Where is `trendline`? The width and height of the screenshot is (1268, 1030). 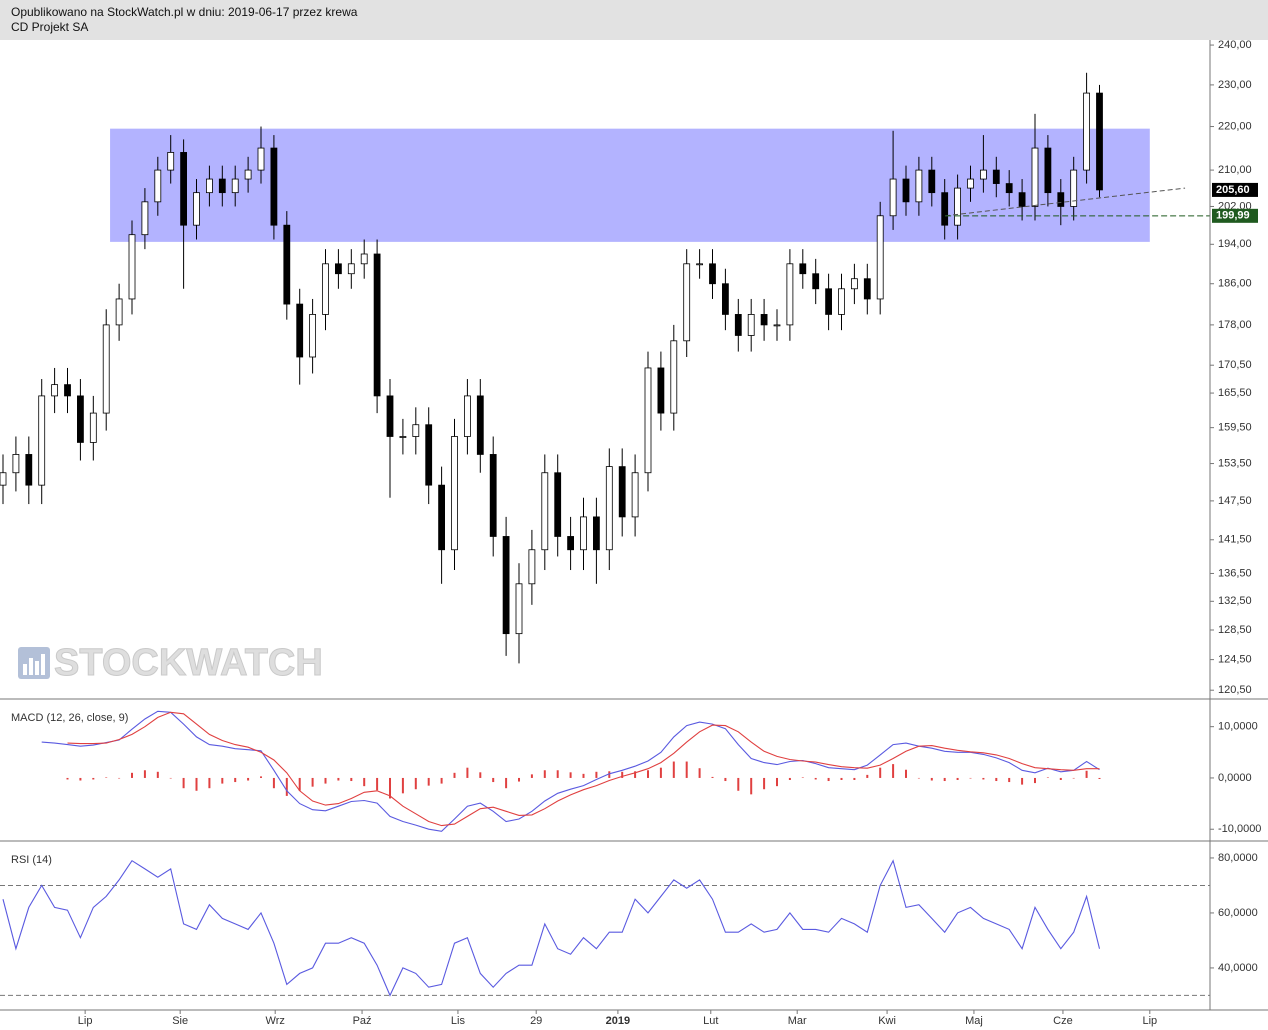
trendline is located at coordinates (1065, 202).